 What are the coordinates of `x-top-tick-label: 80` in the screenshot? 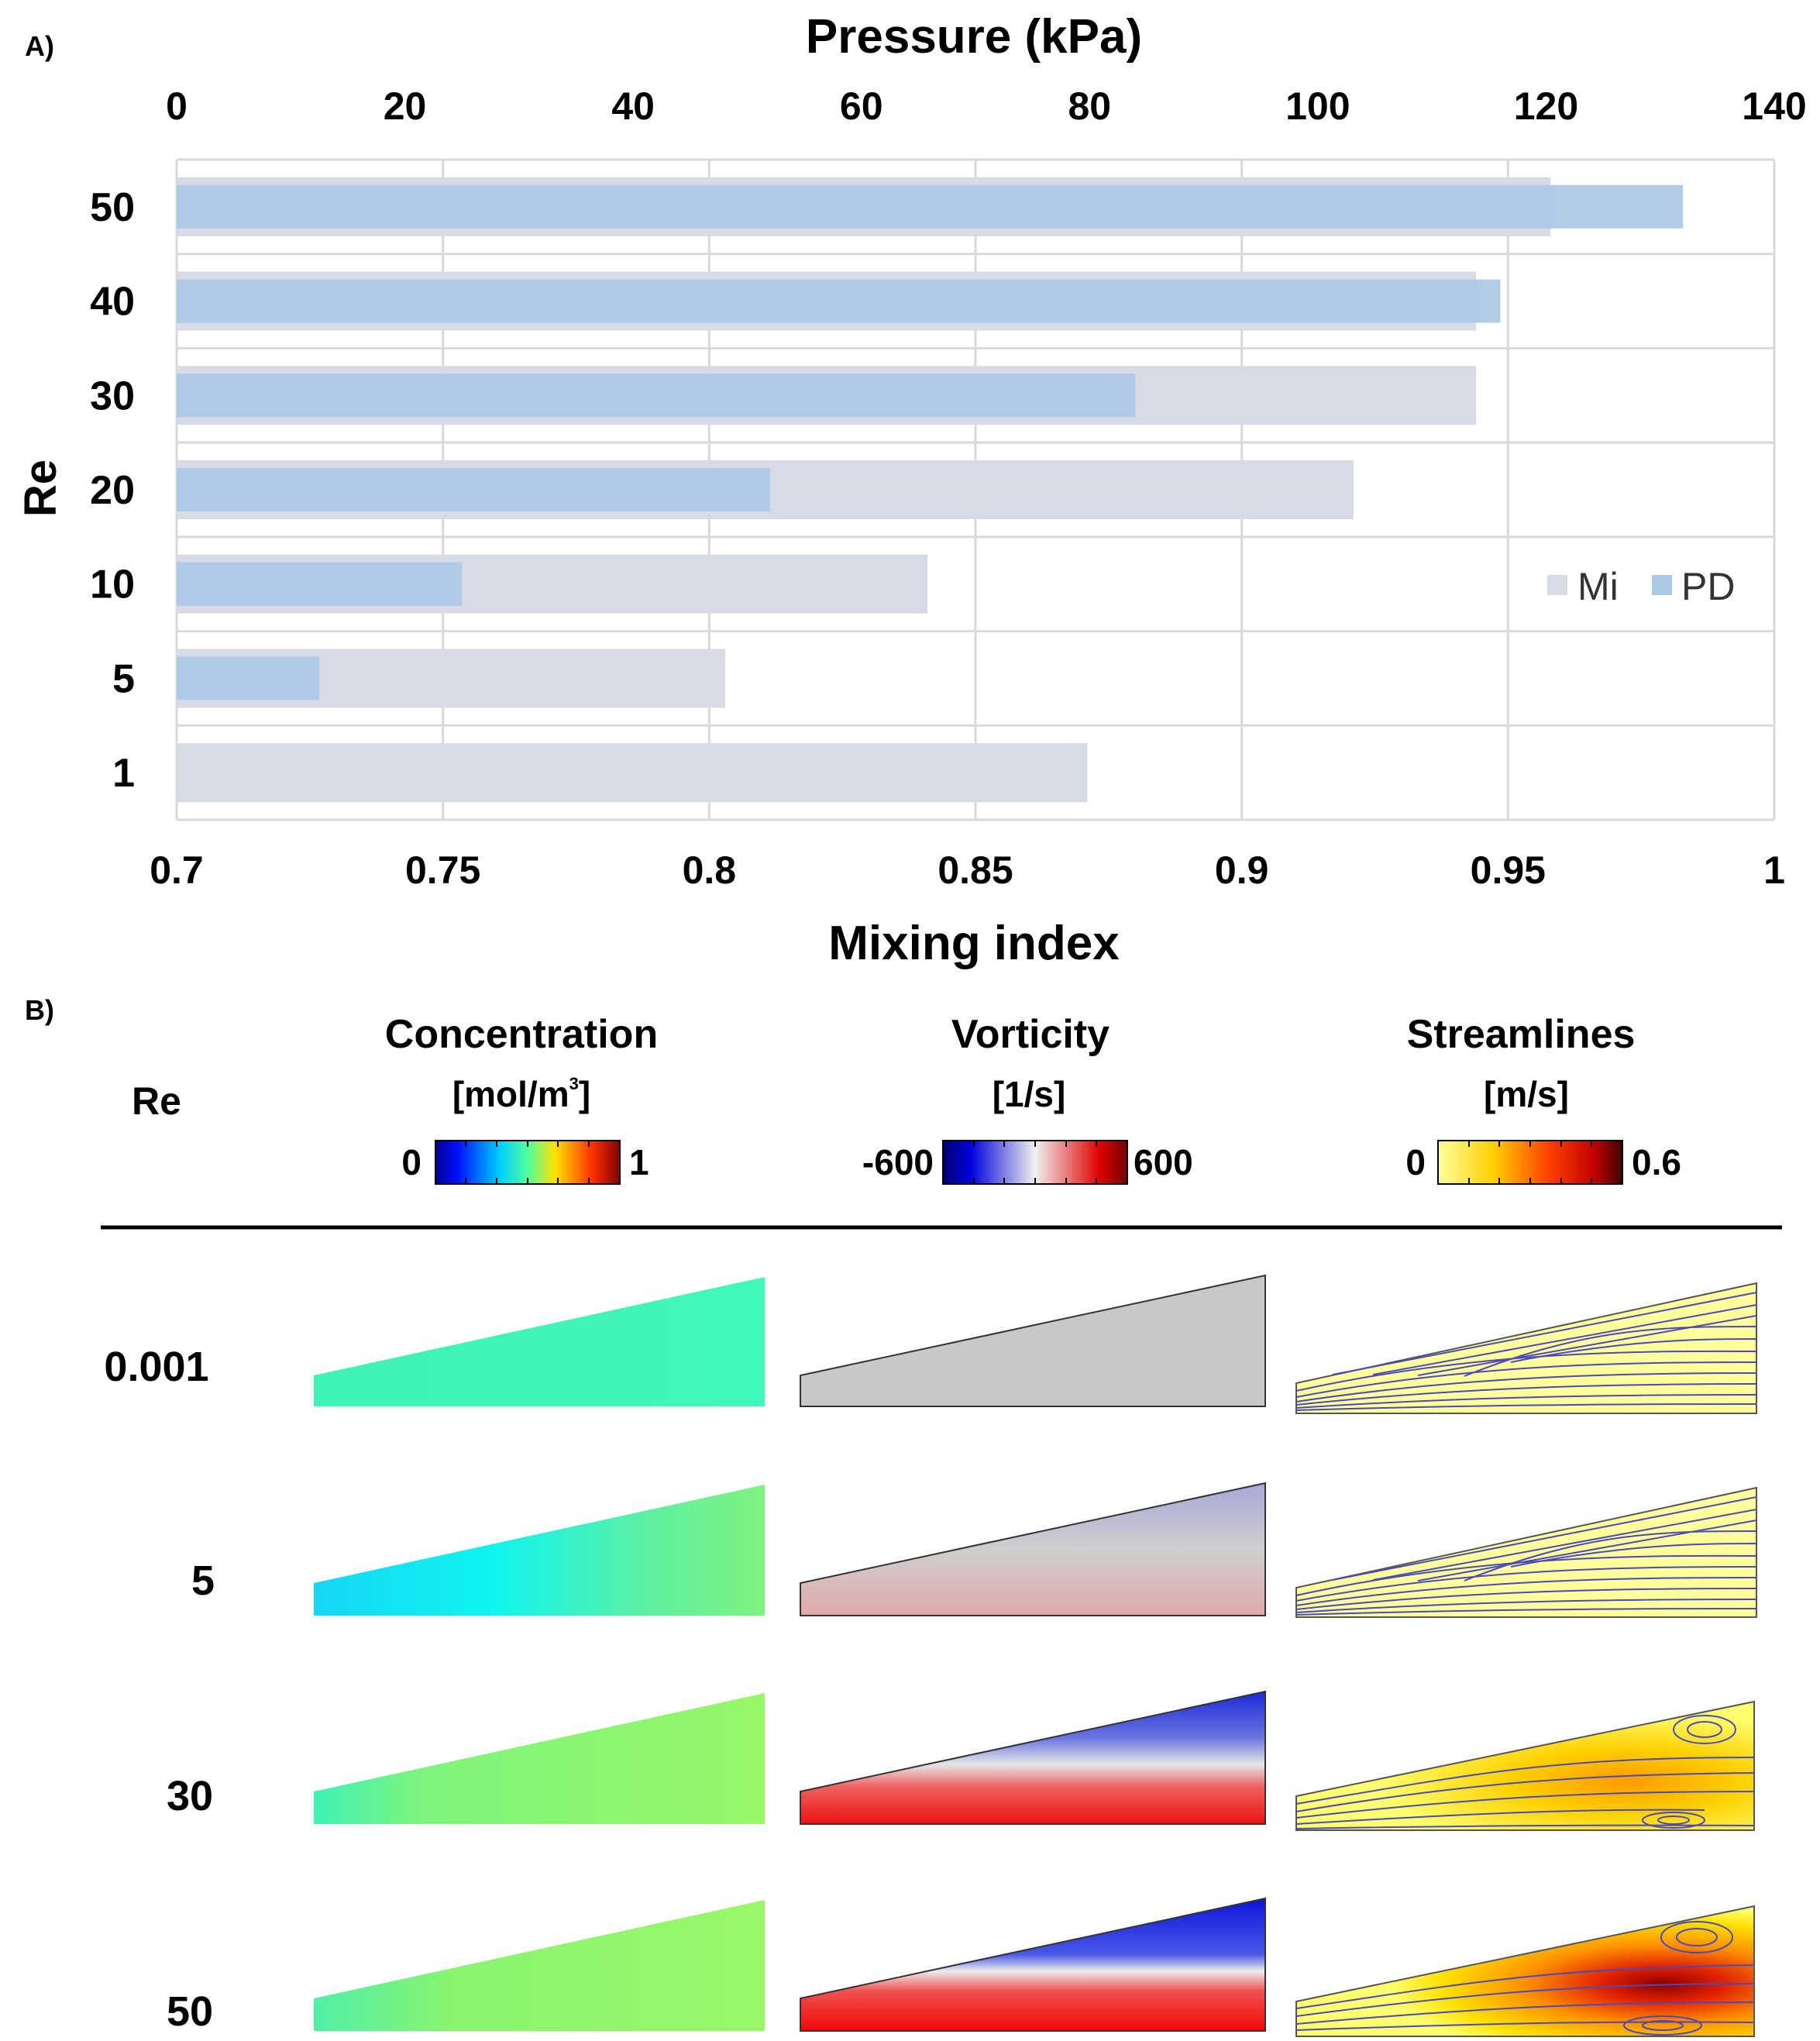 It's located at (1089, 106).